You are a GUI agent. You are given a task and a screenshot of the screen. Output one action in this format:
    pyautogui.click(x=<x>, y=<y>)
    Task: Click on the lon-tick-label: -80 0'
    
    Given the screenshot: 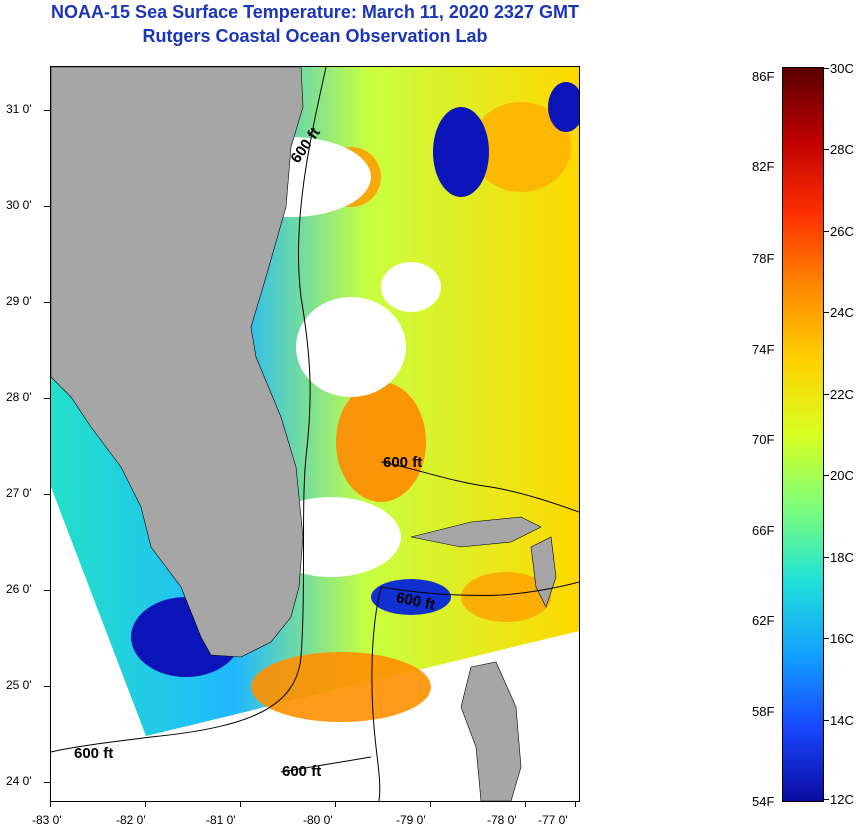 What is the action you would take?
    pyautogui.click(x=318, y=820)
    